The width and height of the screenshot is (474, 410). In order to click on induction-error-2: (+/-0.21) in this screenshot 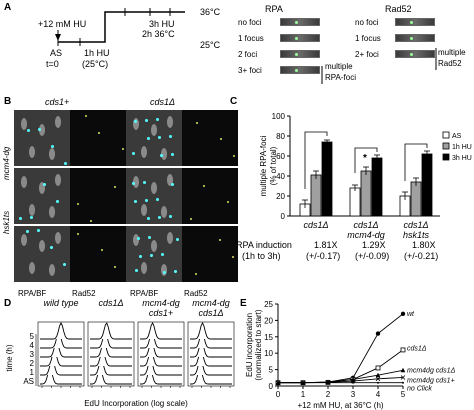, I will do `click(421, 256)`.